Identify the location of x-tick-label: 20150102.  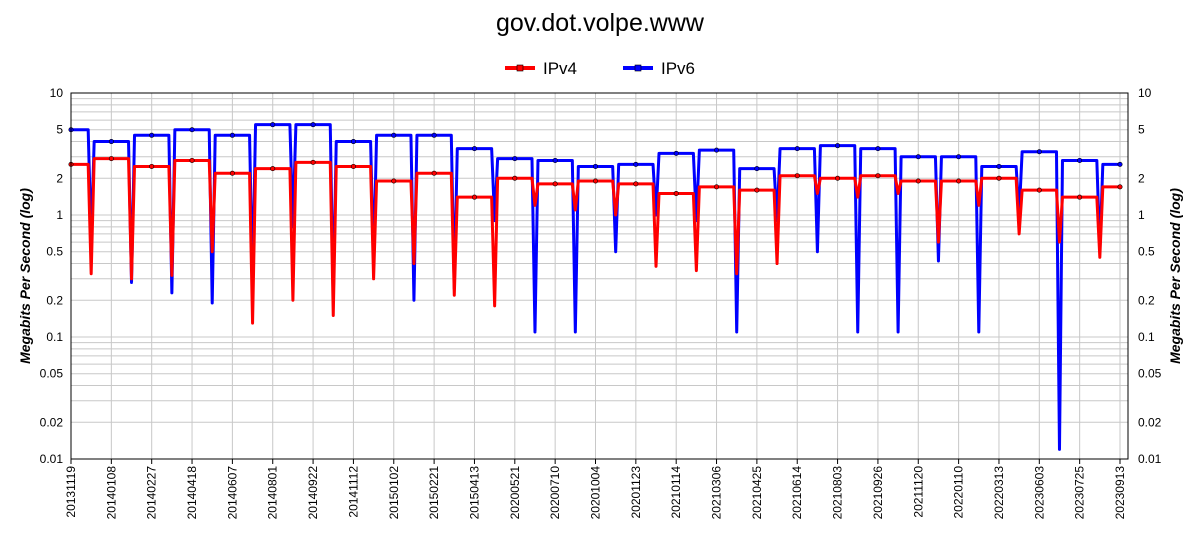
(394, 493).